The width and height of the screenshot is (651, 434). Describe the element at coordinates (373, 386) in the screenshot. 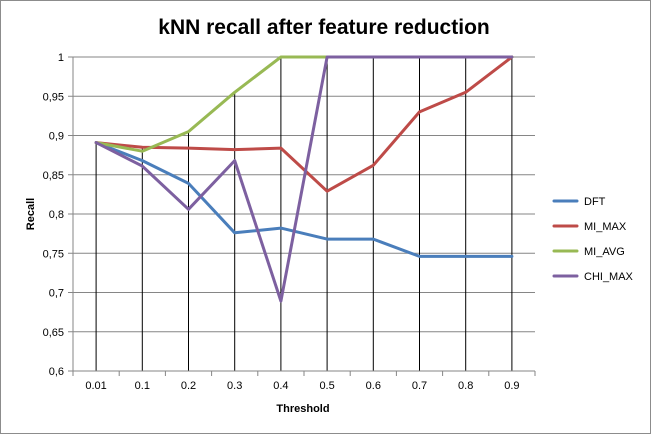

I see `x-tick-label: 0.6` at that location.